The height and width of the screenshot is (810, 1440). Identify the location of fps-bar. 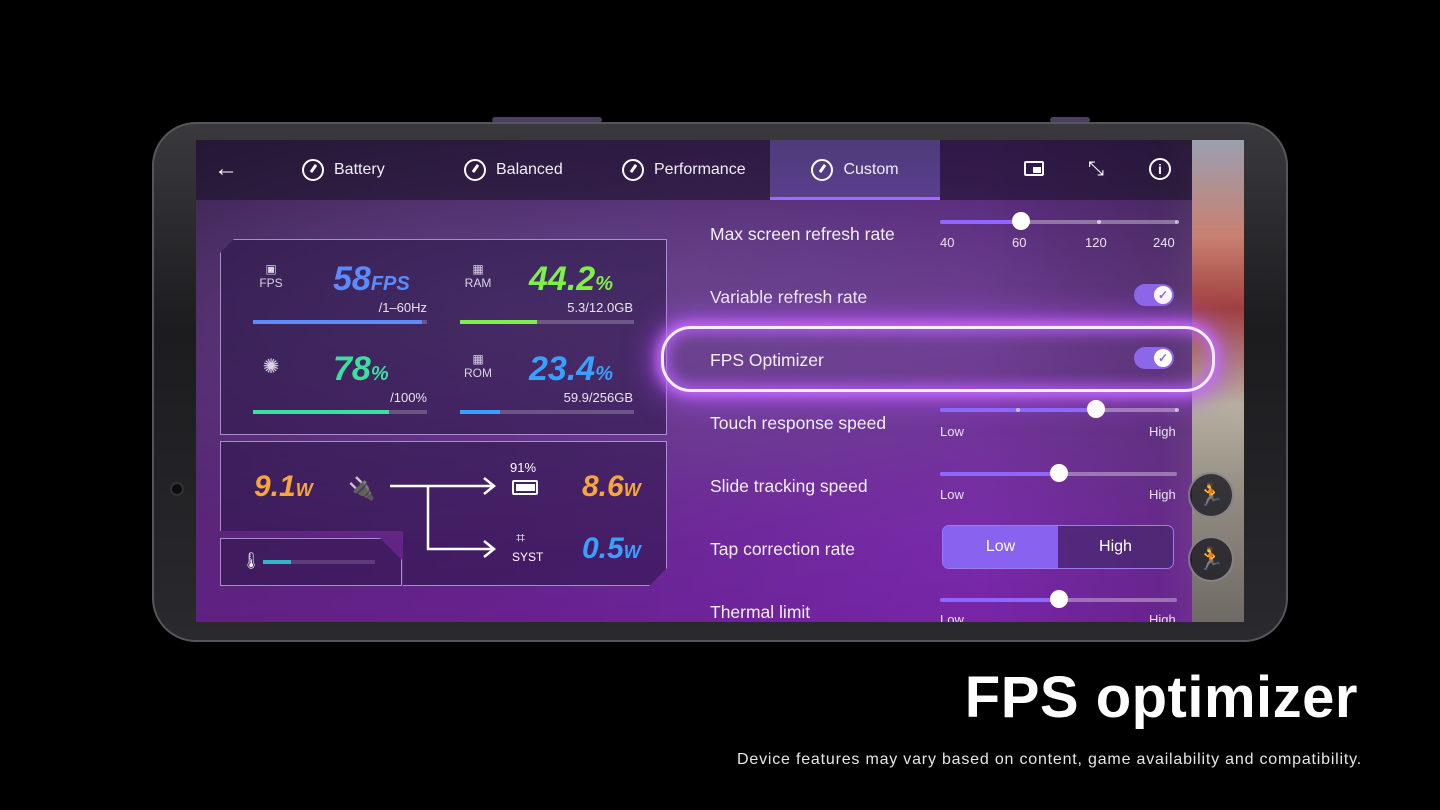
(340, 322).